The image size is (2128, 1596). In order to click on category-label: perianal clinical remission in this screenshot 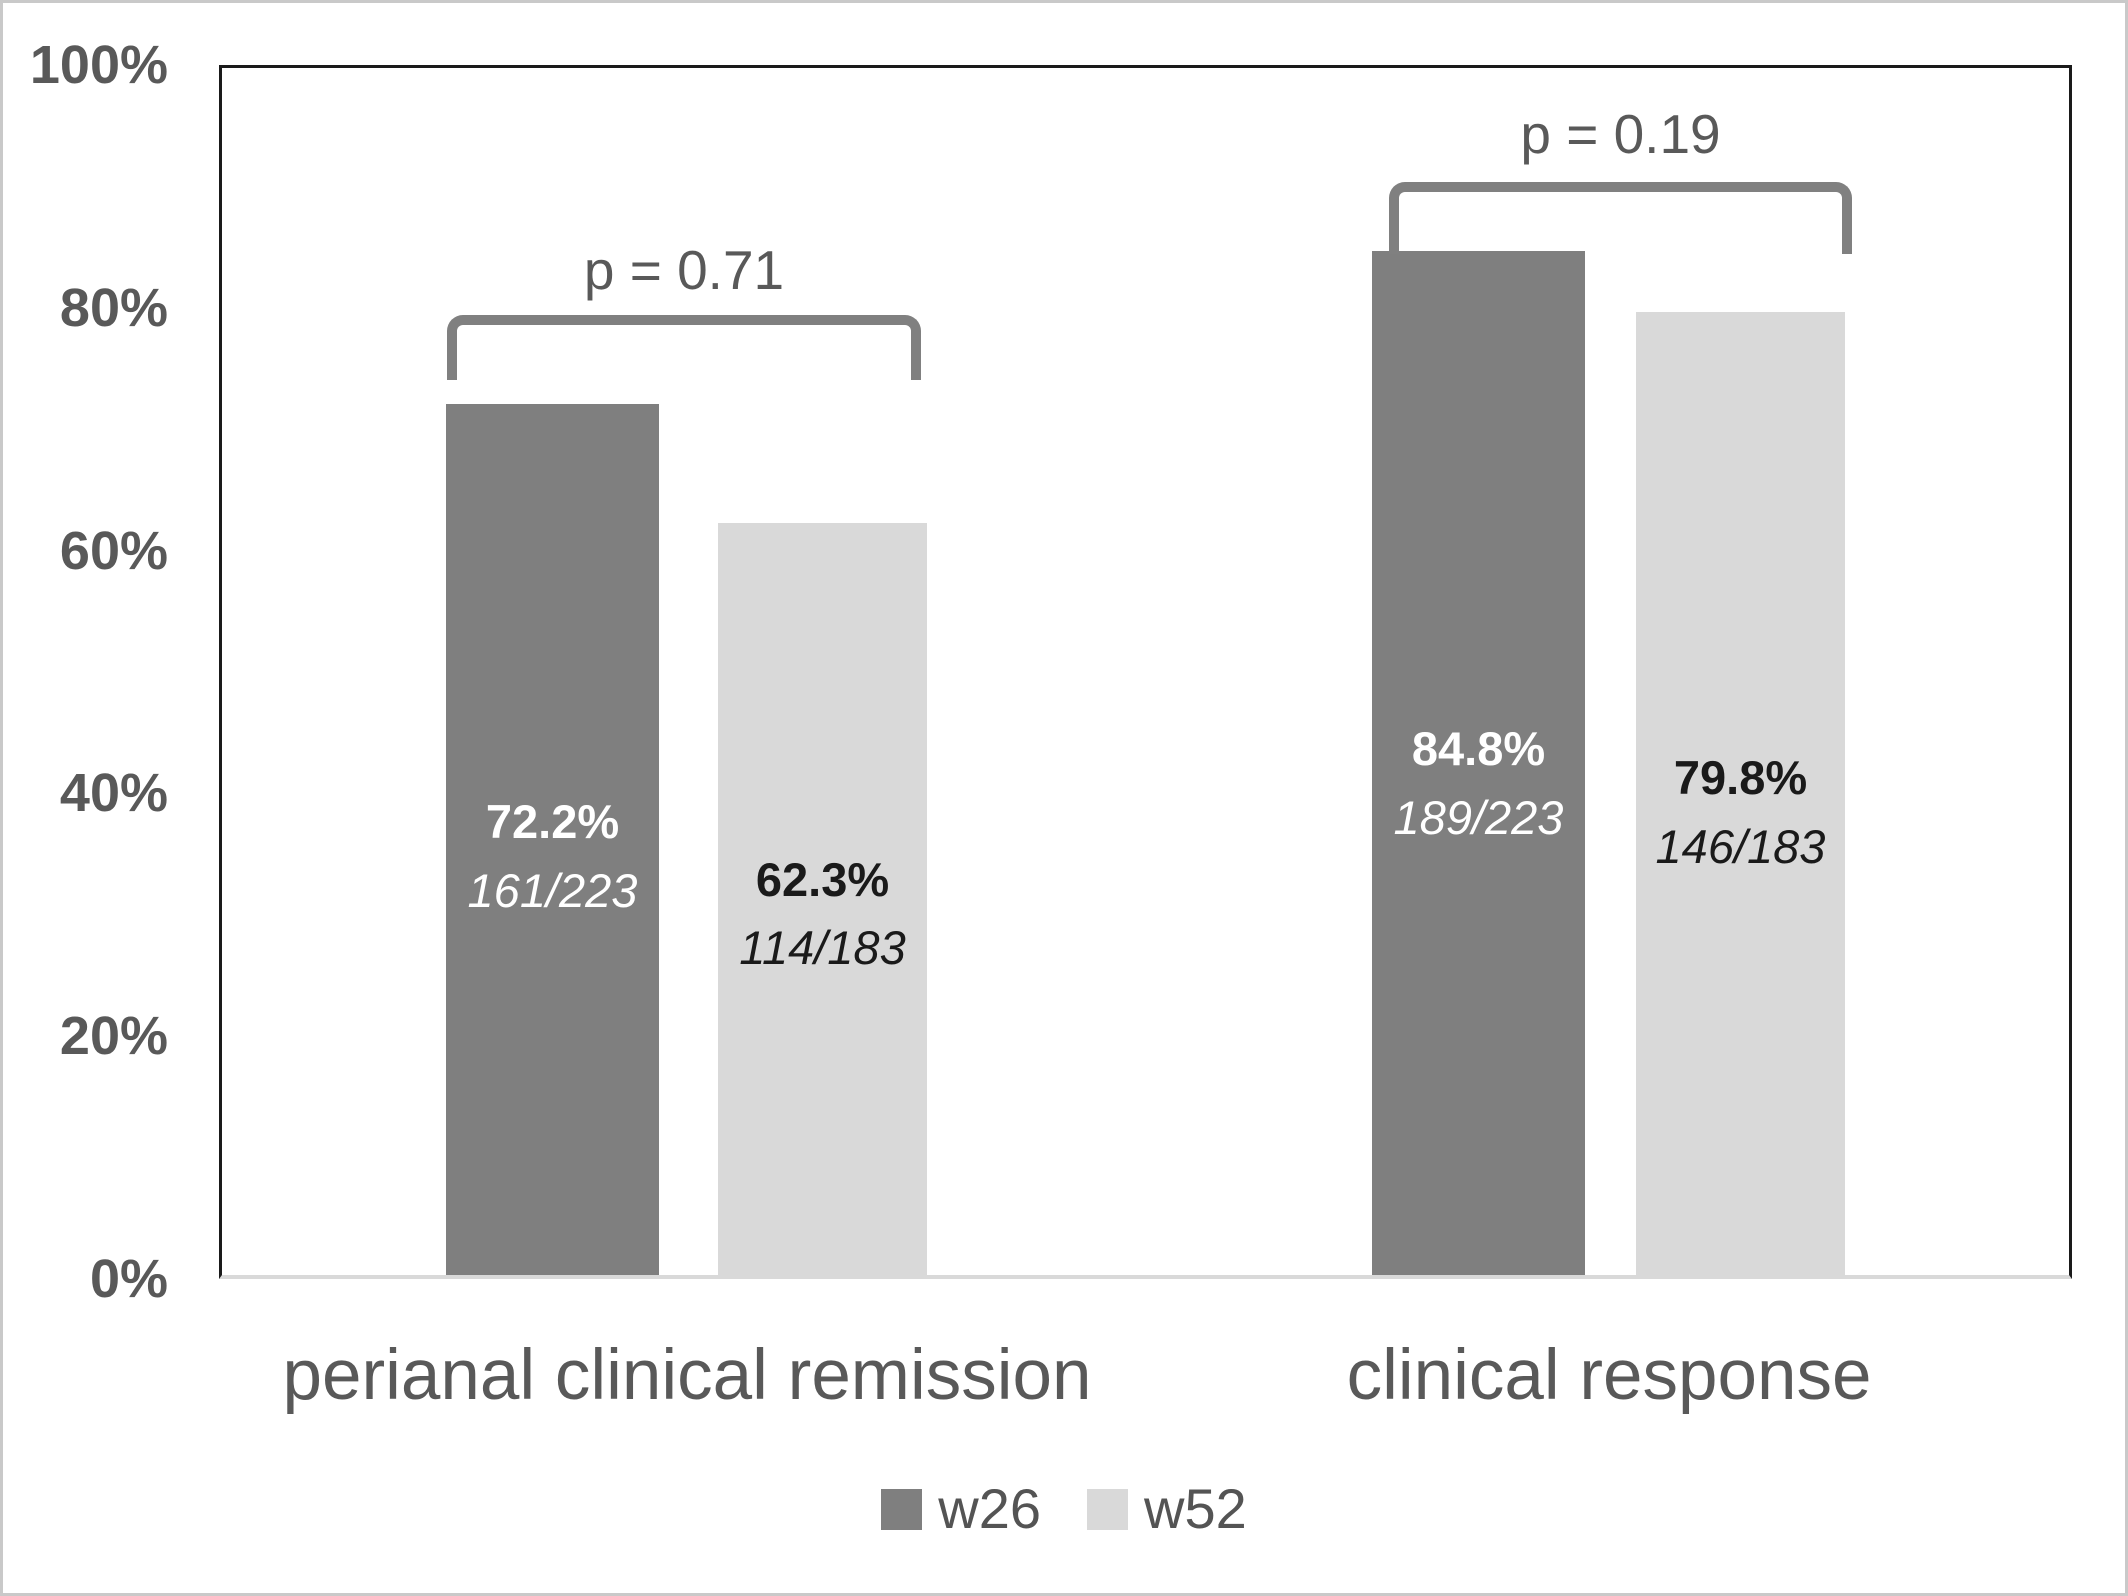, I will do `click(687, 1375)`.